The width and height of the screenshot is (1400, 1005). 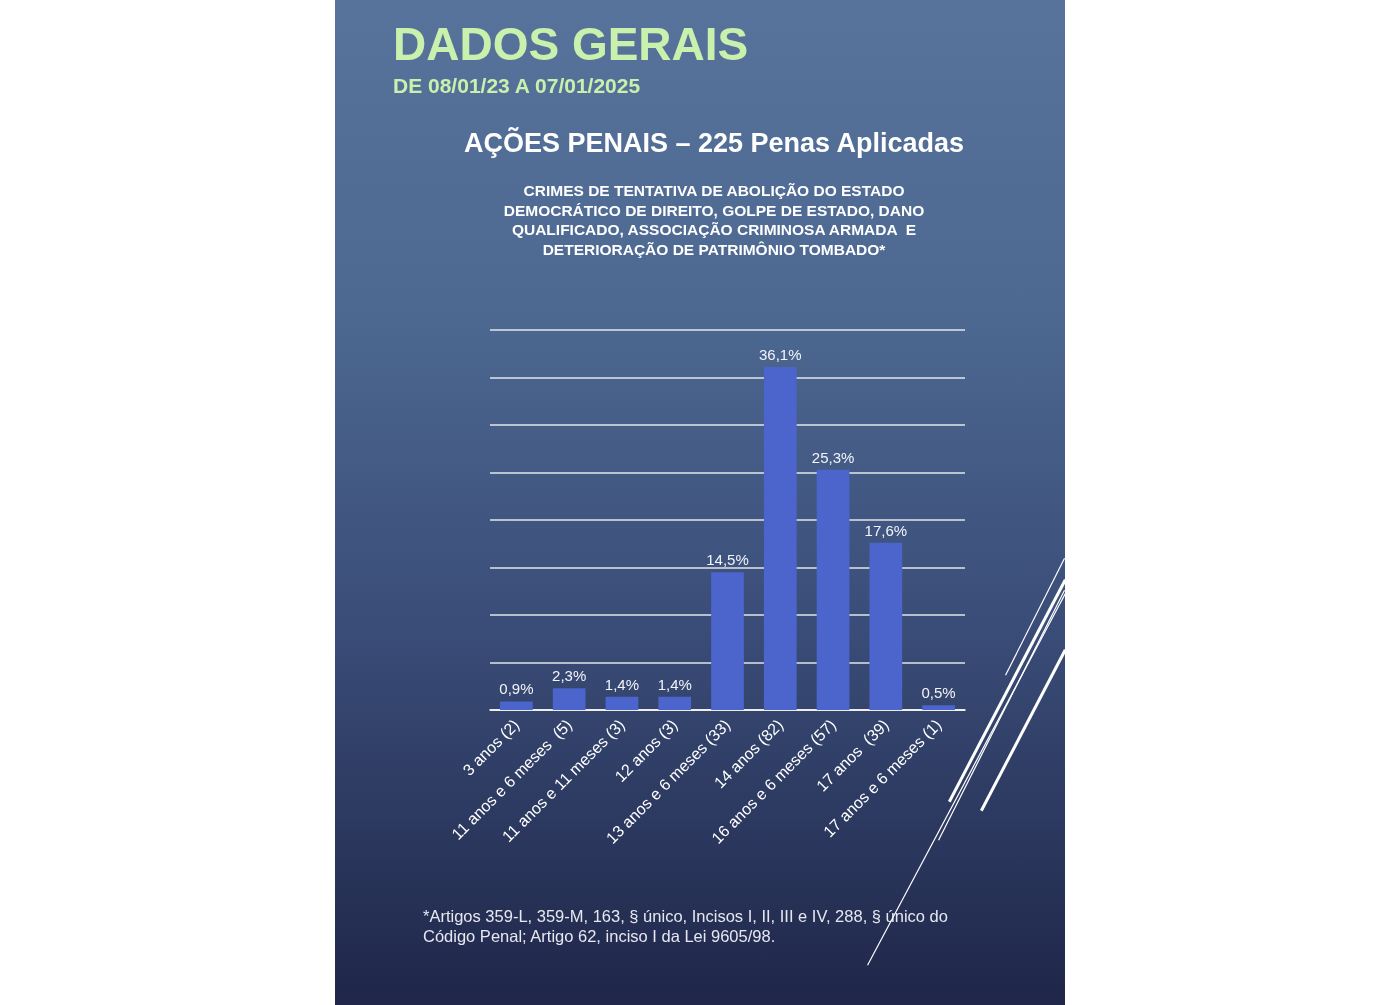 I want to click on text: AÇÕES PENAIS – 225 Penas Aplicadas, so click(x=714, y=143).